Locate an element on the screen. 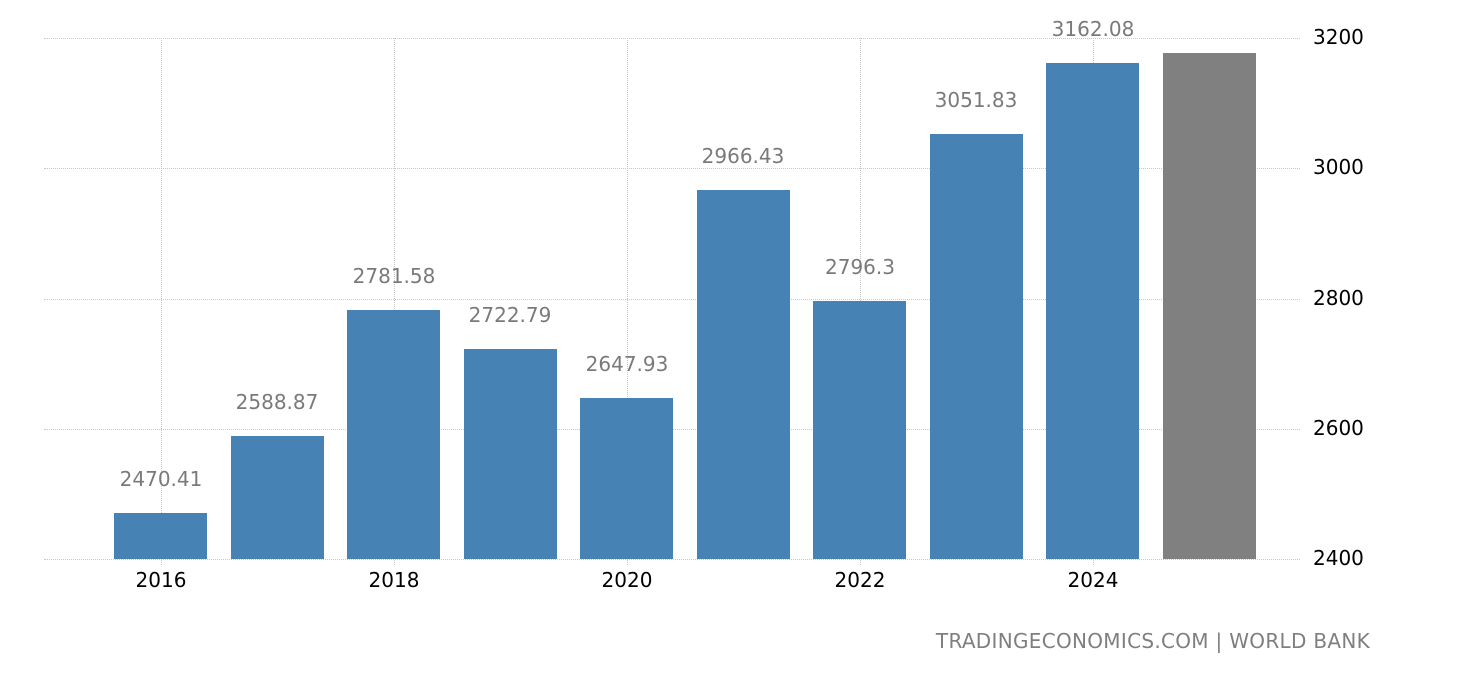 The height and width of the screenshot is (680, 1460). y-axis-tick-label: 3200 is located at coordinates (1338, 37).